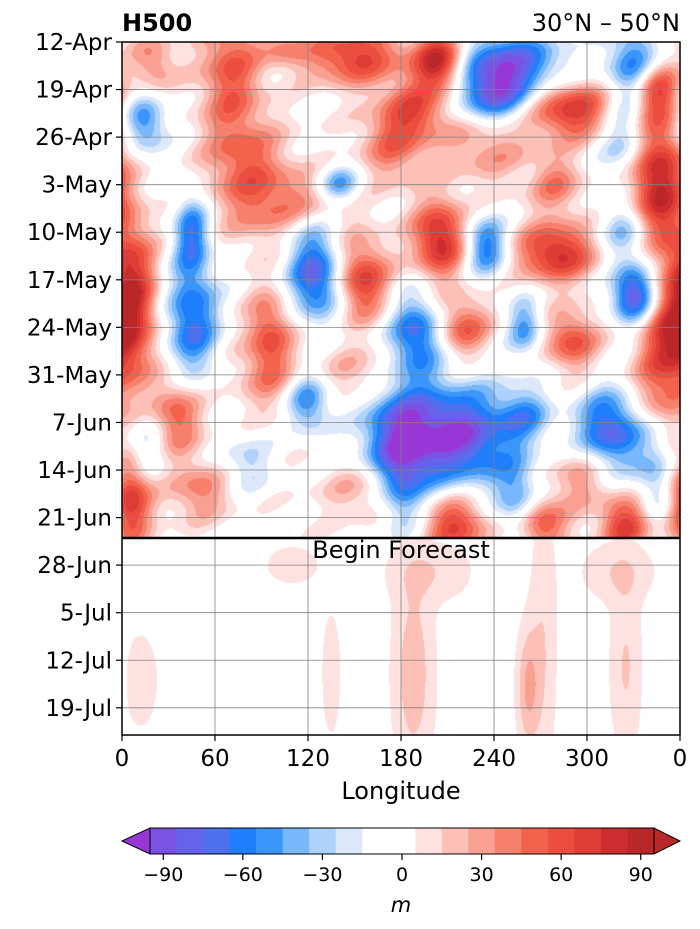 The image size is (700, 929). Describe the element at coordinates (481, 875) in the screenshot. I see `colorbar-tick-label: 30` at that location.